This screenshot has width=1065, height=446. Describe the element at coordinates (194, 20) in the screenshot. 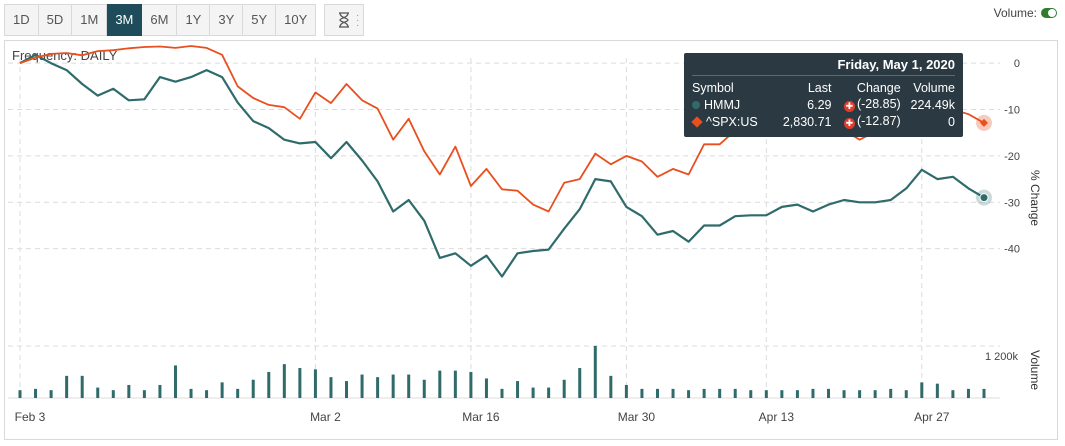

I see `range-1y-button: 1Y` at that location.